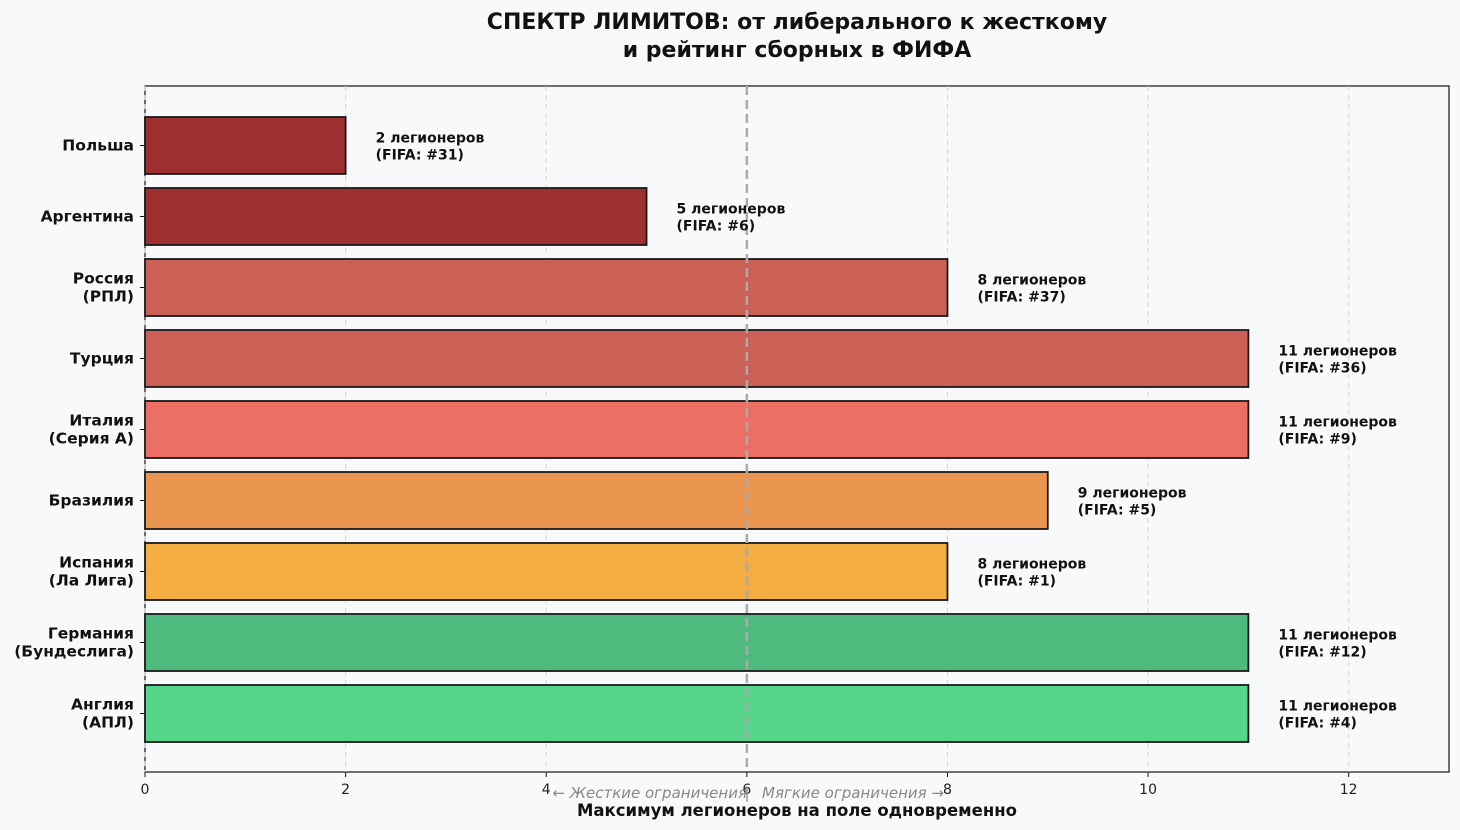 This screenshot has height=830, width=1460. I want to click on bar-value-label: (FIFA: #37), so click(1021, 298).